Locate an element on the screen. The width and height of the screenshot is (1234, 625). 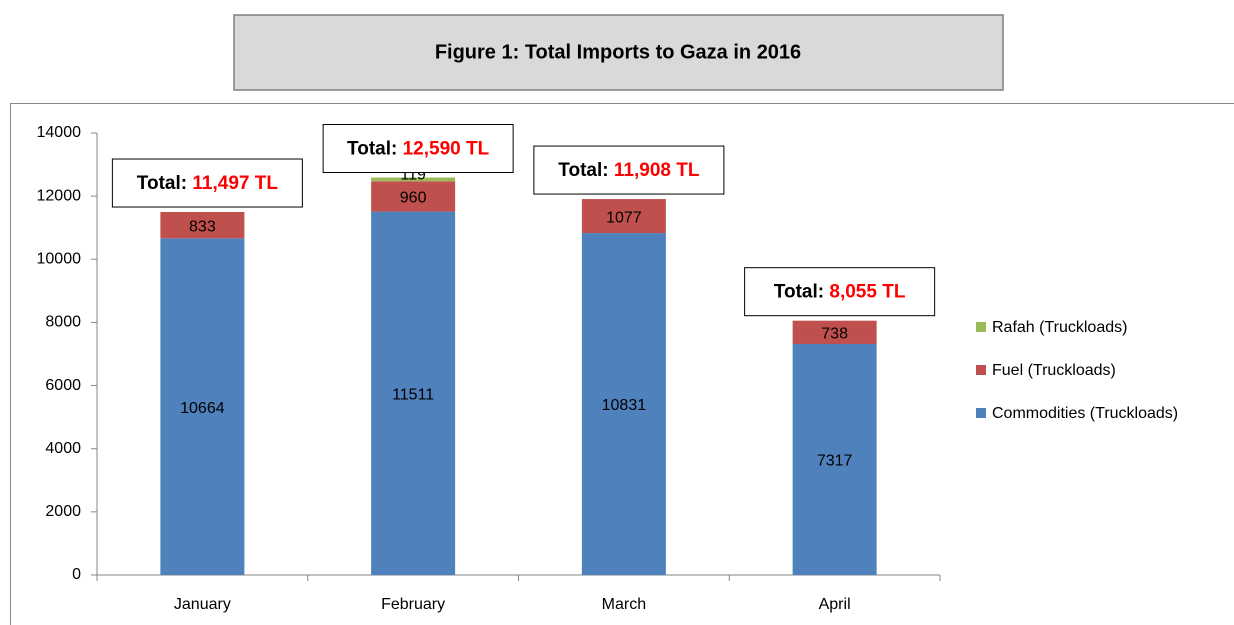
total-value: 8,055 TL is located at coordinates (867, 292).